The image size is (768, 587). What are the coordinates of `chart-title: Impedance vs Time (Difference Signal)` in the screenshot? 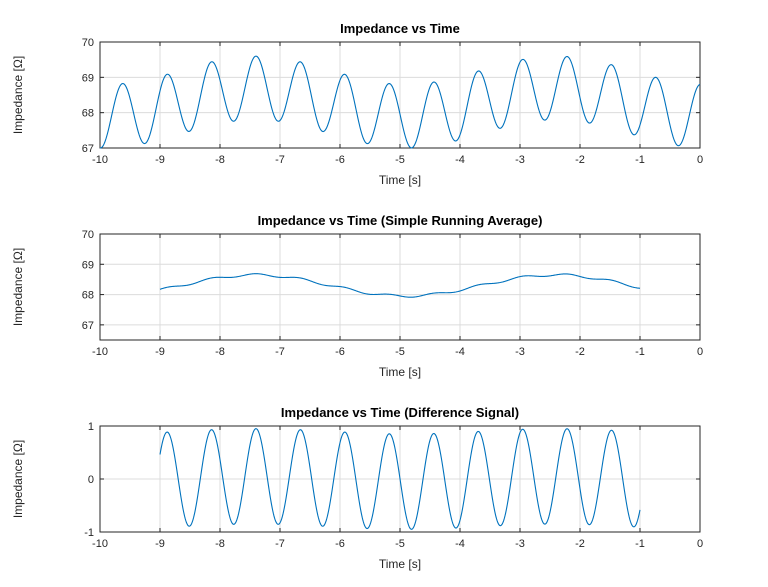 It's located at (400, 412).